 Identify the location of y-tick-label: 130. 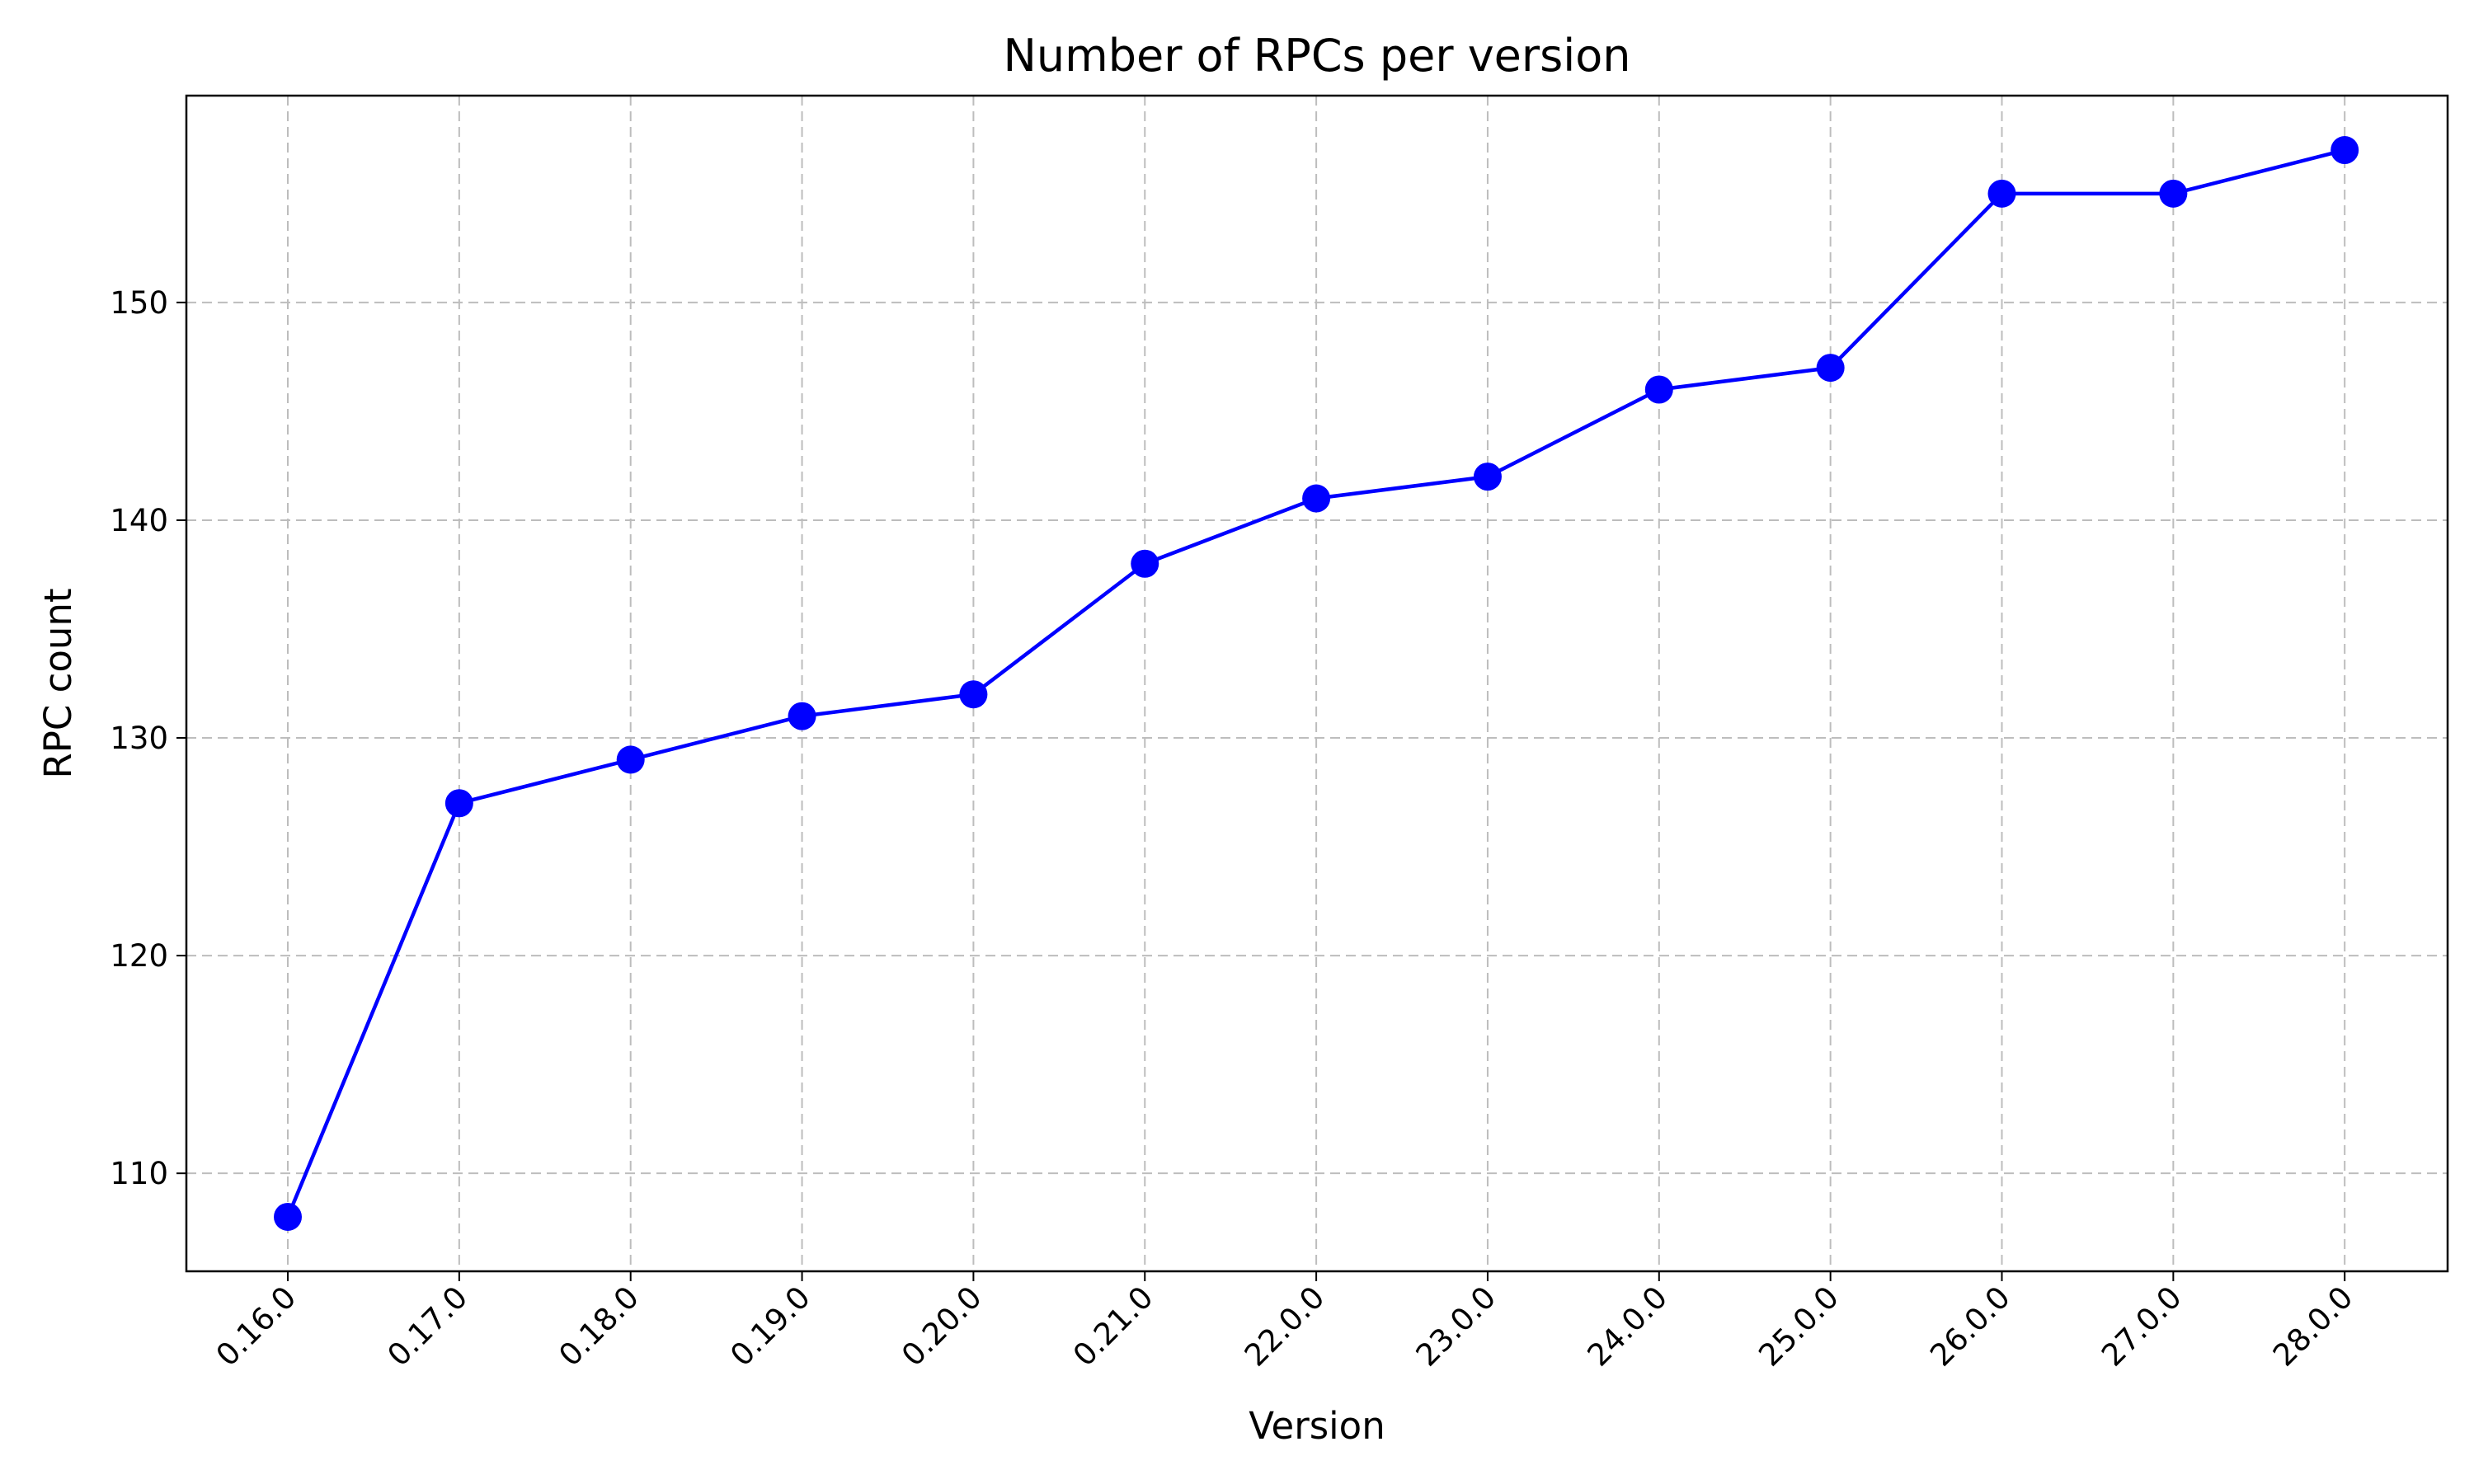
(139, 738).